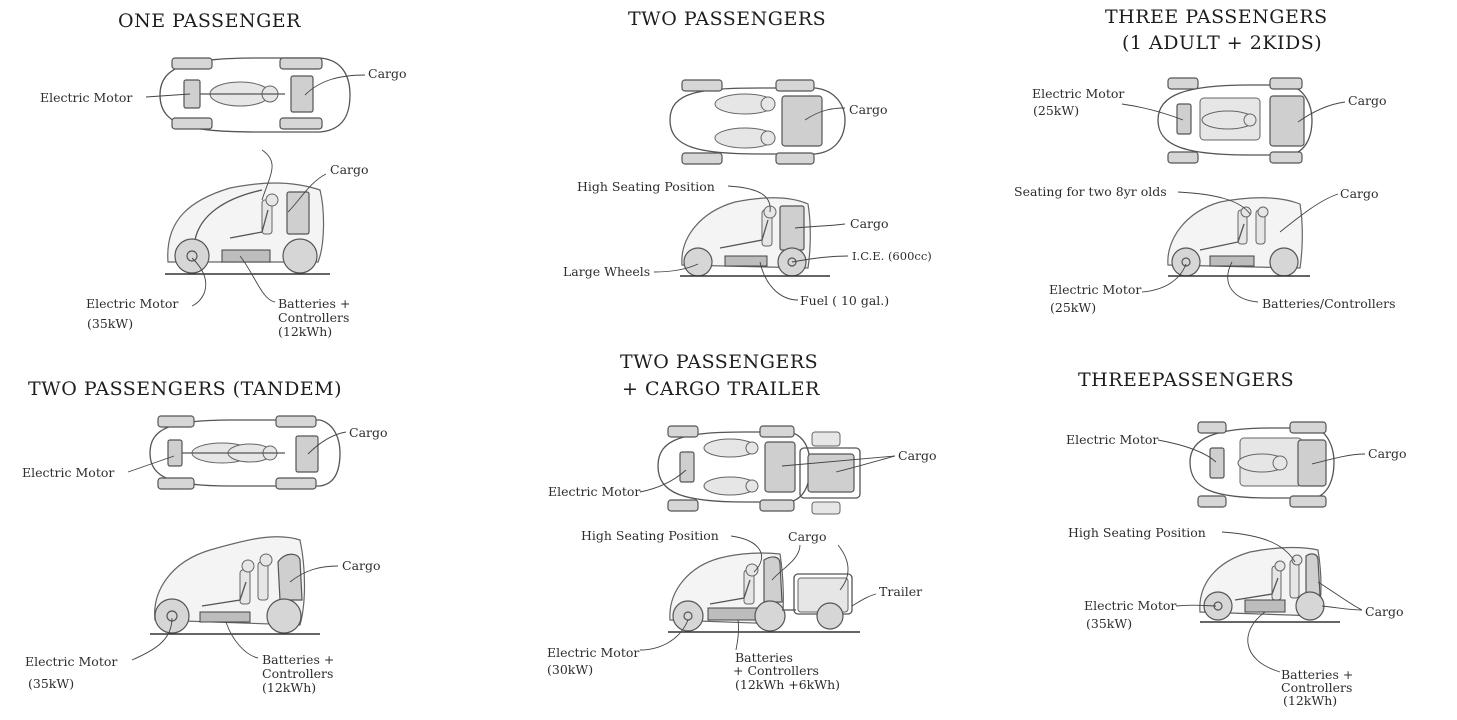  What do you see at coordinates (727, 19) in the screenshot?
I see `panel-title-two-passengers: TWO PASSENGERS` at bounding box center [727, 19].